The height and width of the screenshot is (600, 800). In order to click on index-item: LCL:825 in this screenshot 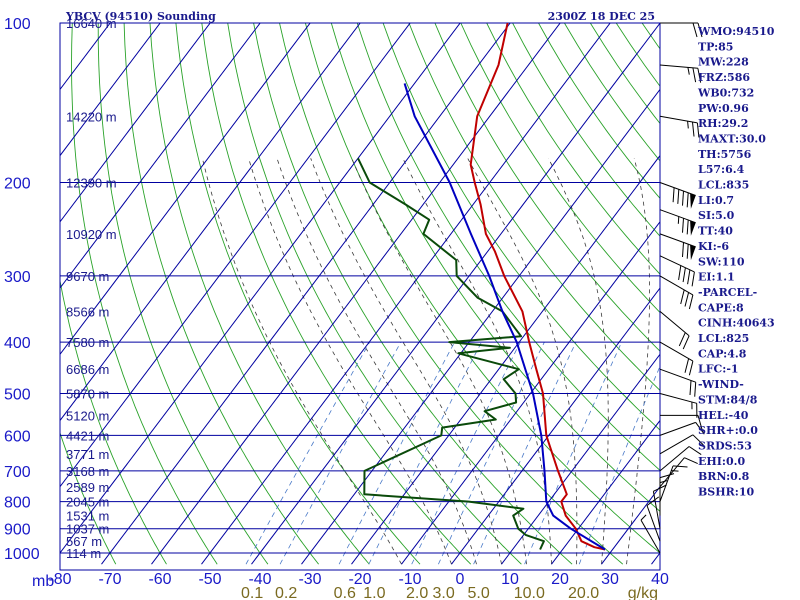, I will do `click(723, 338)`.